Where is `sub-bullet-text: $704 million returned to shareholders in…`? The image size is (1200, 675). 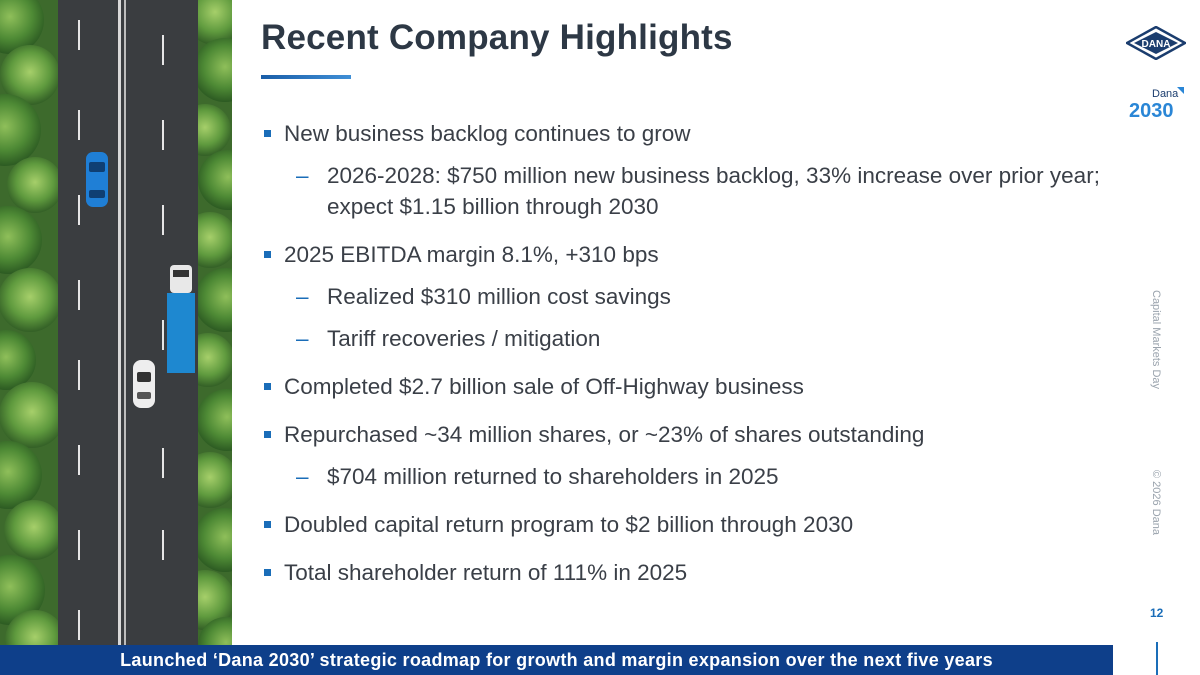
sub-bullet-text: $704 million returned to shareholders in… is located at coordinates (553, 476).